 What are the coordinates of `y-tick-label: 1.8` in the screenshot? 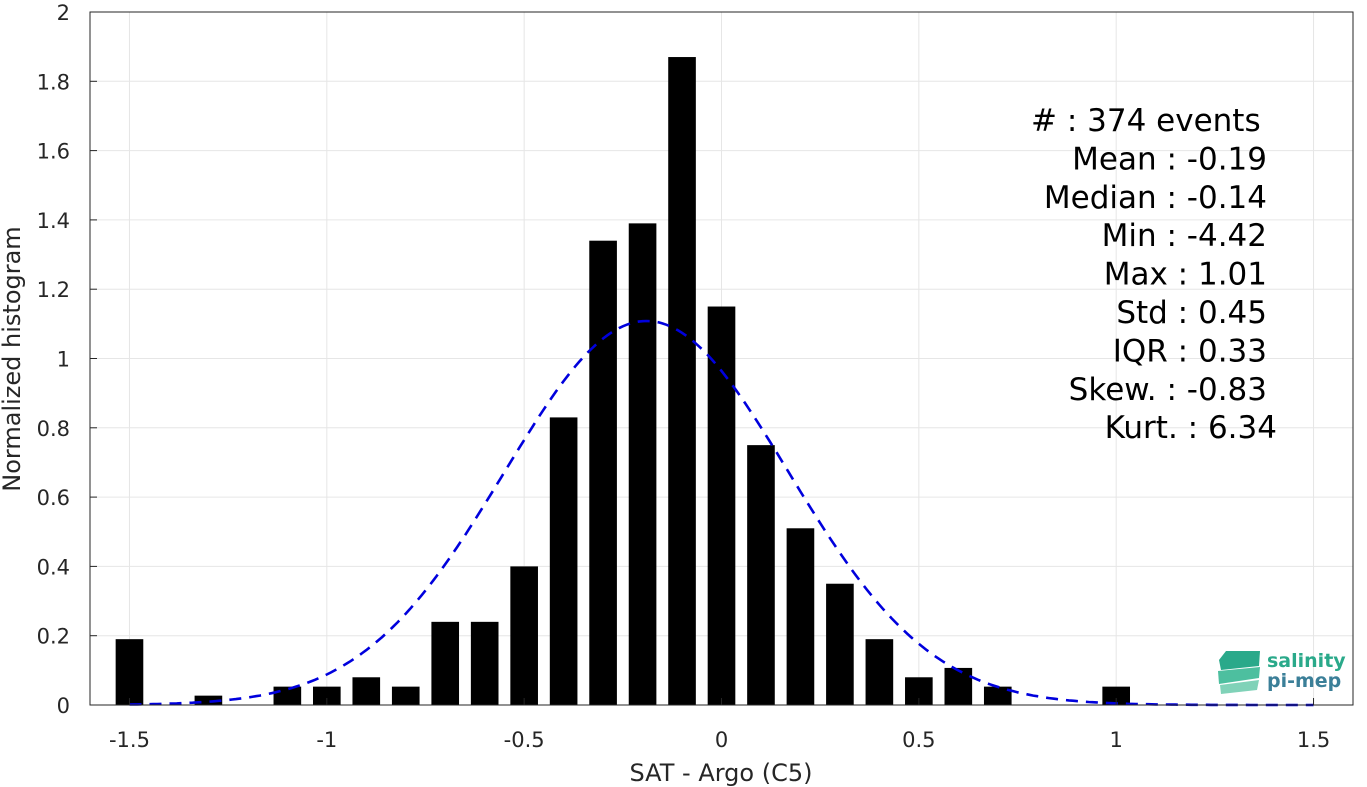 It's located at (53, 82).